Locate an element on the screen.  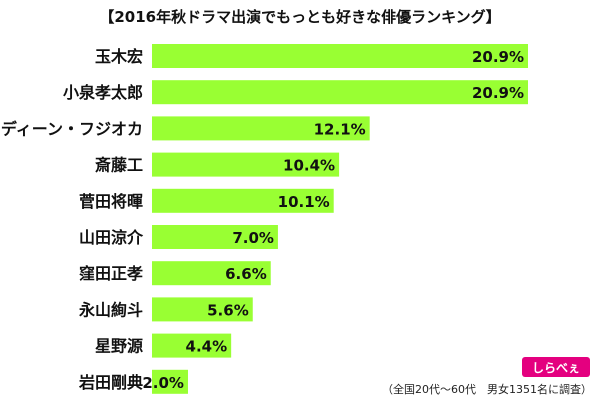
value-label: 6.6% is located at coordinates (246, 274).